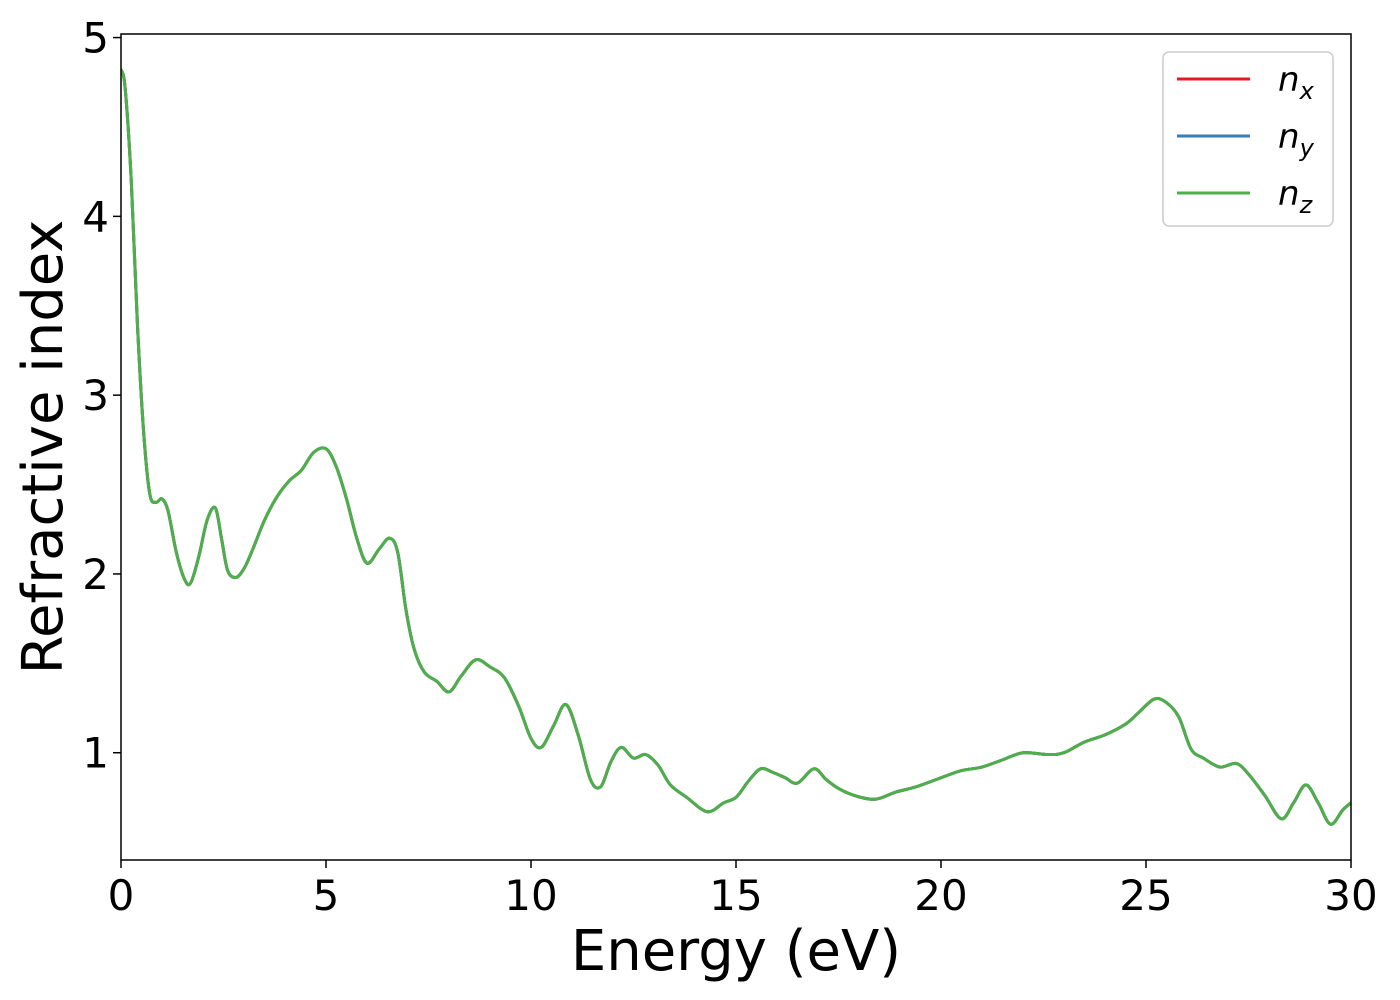 The width and height of the screenshot is (1400, 1000). What do you see at coordinates (326, 895) in the screenshot?
I see `x-tick-label: 5` at bounding box center [326, 895].